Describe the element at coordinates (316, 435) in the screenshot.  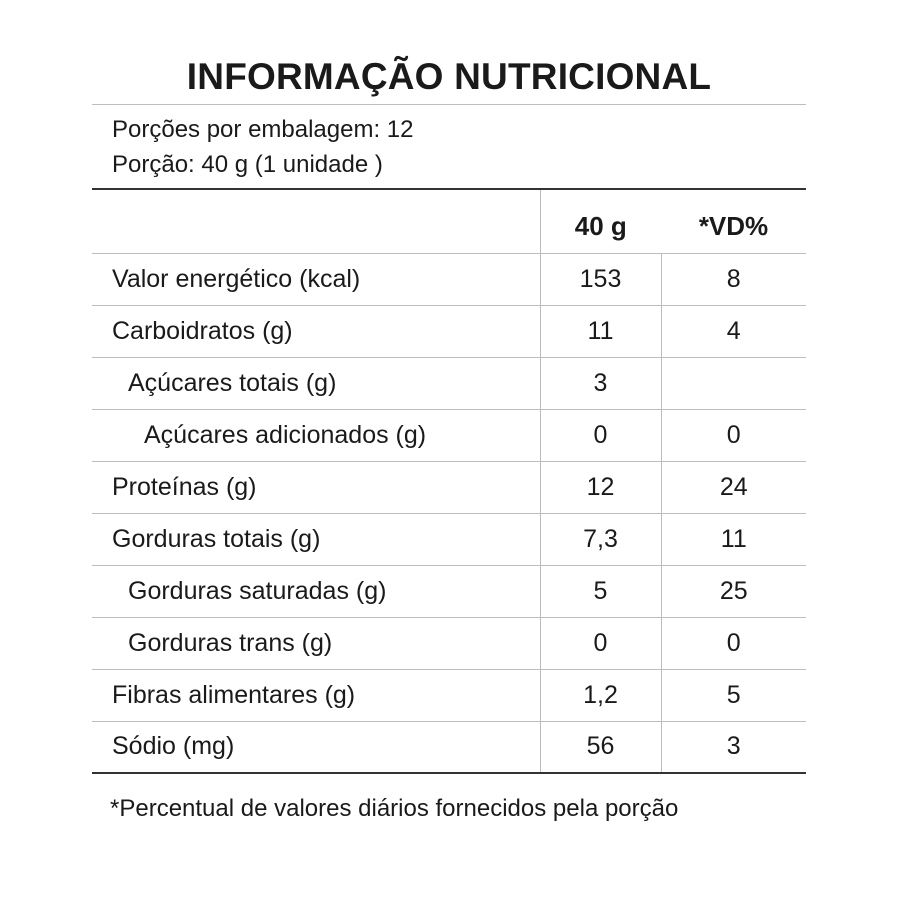
I see `nutrient-label: Açúcares adicionados (g)` at that location.